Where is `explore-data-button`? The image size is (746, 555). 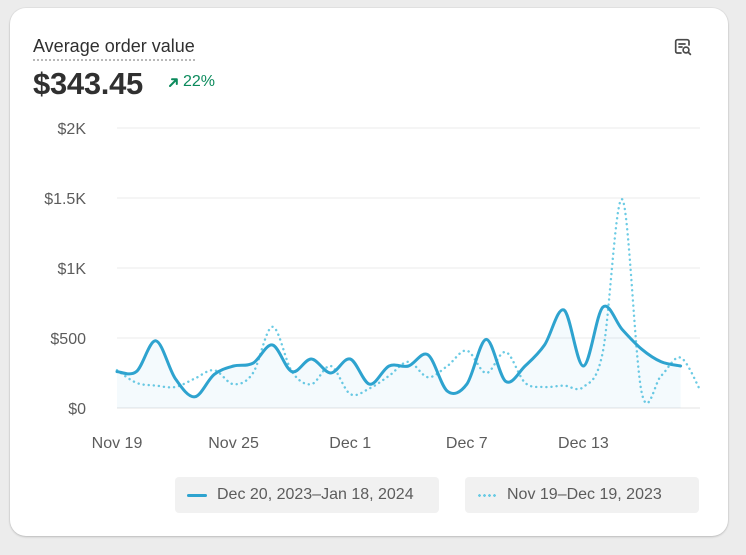
explore-data-button is located at coordinates (683, 47).